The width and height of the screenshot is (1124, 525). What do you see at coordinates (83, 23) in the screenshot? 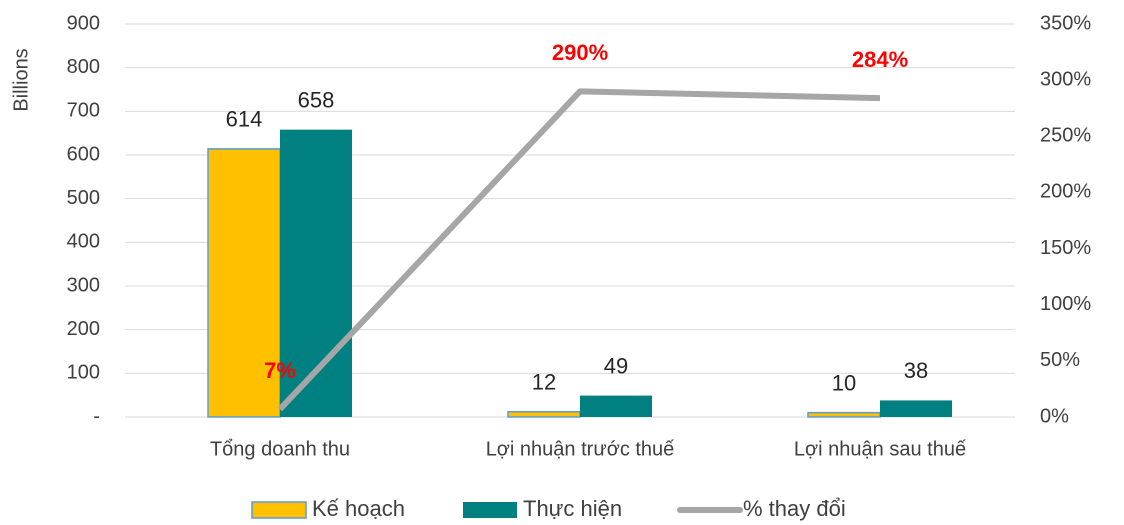
I see `y-tick-label: 900` at bounding box center [83, 23].